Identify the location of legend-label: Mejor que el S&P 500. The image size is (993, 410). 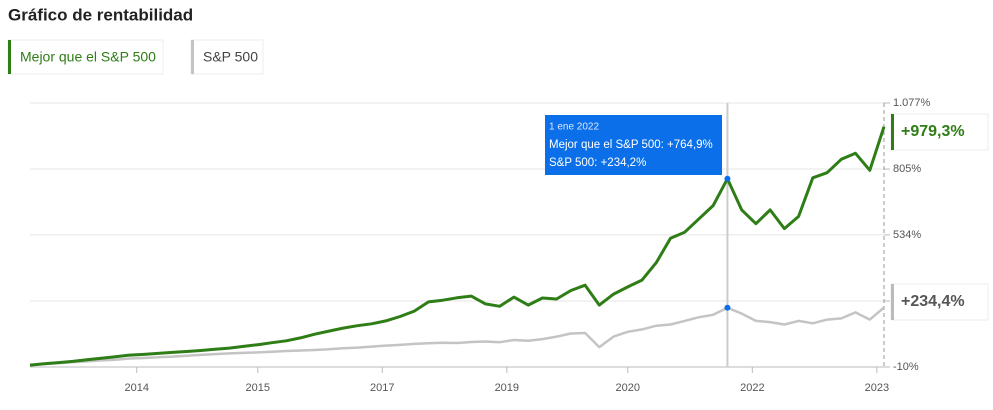
(88, 57).